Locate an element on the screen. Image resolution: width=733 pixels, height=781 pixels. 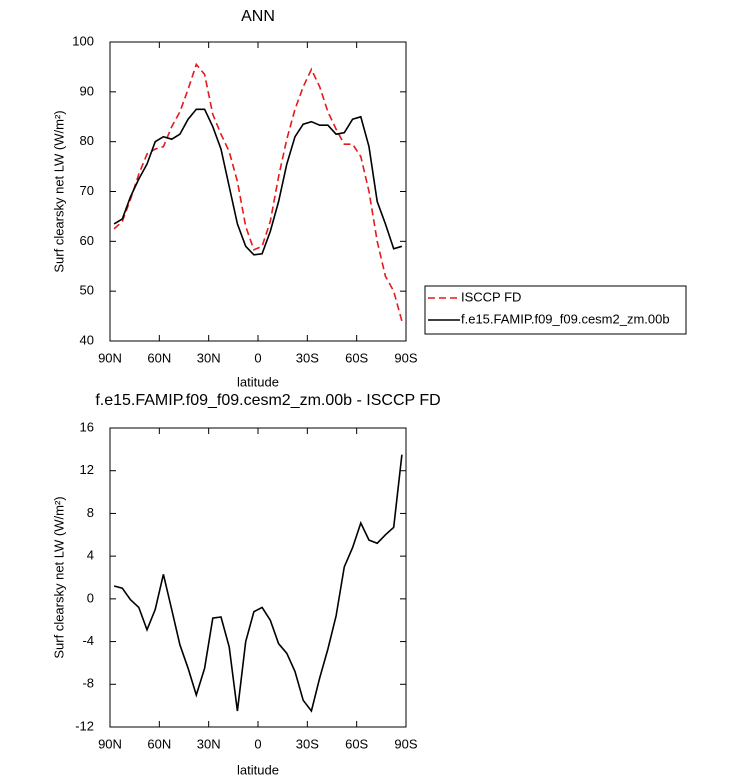
y-tick-label: 100 is located at coordinates (83, 40).